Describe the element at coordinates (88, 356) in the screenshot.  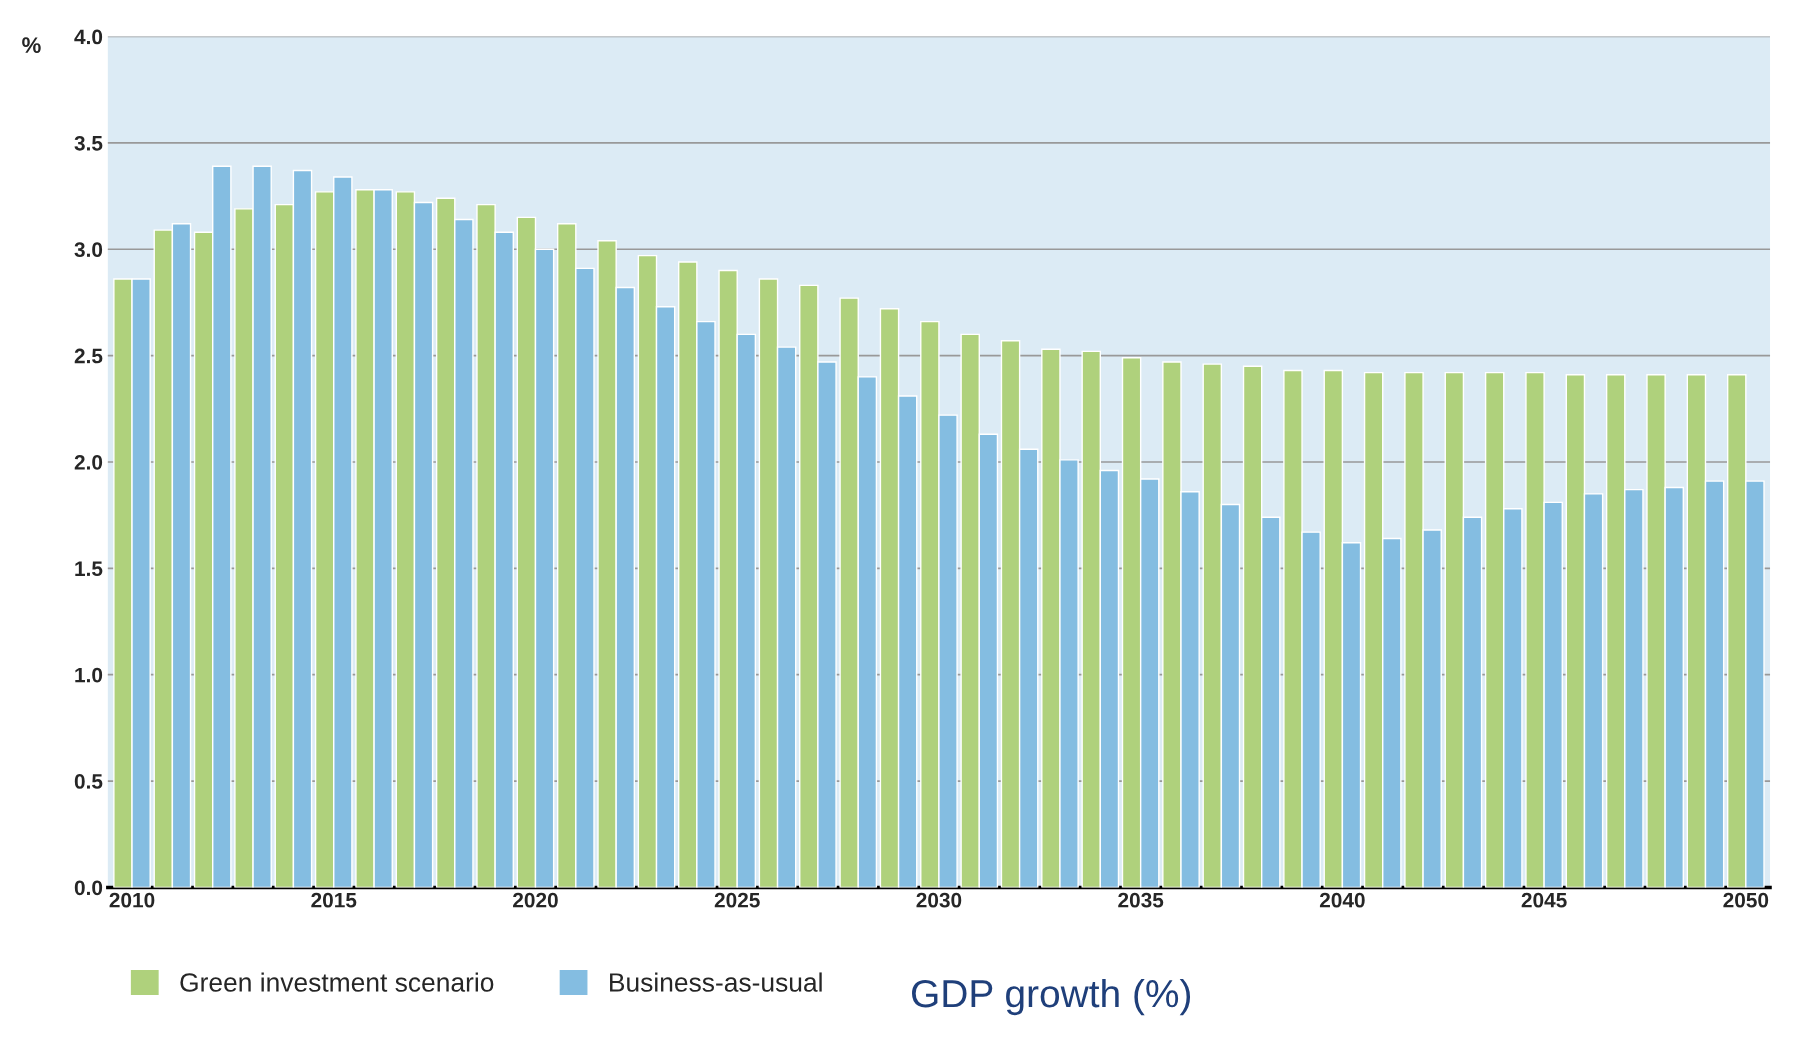
I see `y-tick-label: 2.5` at that location.